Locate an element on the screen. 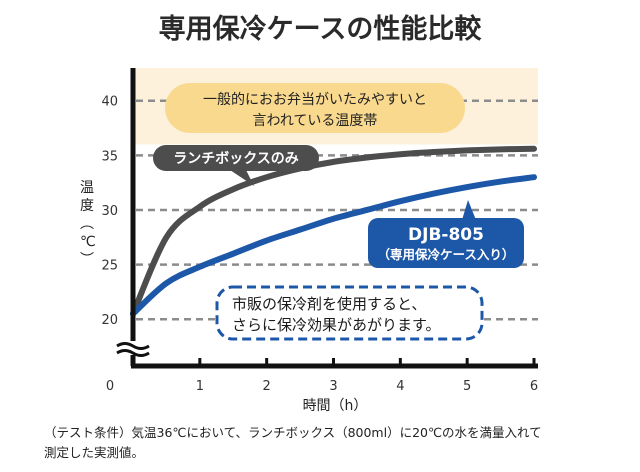  series-label-djb-805-model: DJB-805 is located at coordinates (446, 235).